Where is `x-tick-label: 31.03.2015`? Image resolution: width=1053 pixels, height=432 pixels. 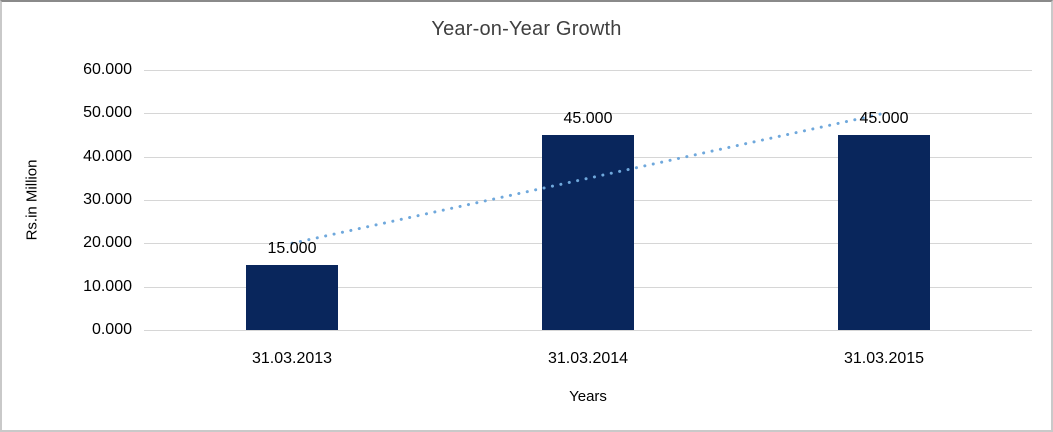 x-tick-label: 31.03.2015 is located at coordinates (884, 358).